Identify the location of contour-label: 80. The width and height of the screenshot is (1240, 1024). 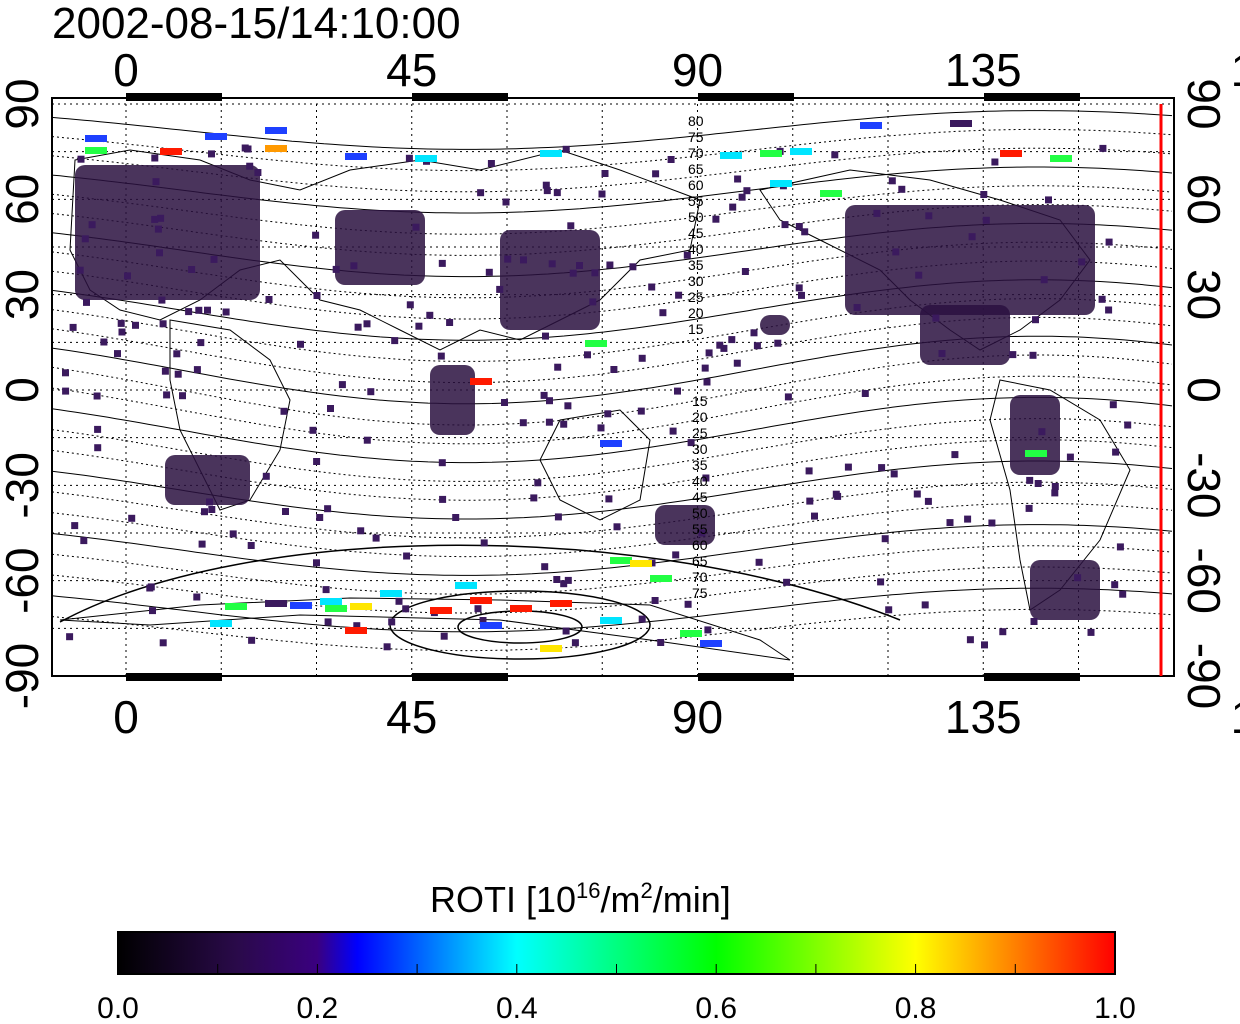
(696, 121).